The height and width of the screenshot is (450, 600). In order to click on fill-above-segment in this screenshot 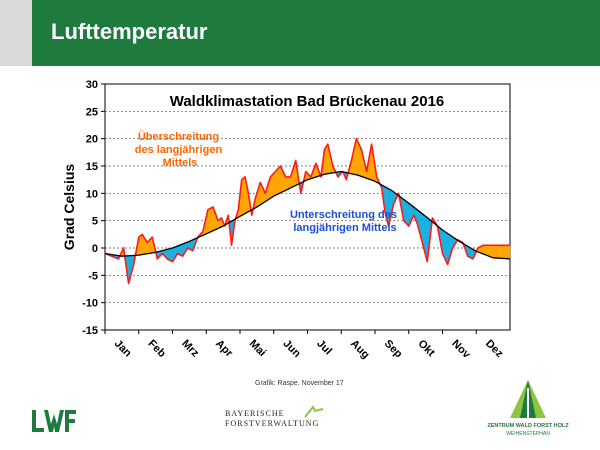, I will do `click(509, 252)`.